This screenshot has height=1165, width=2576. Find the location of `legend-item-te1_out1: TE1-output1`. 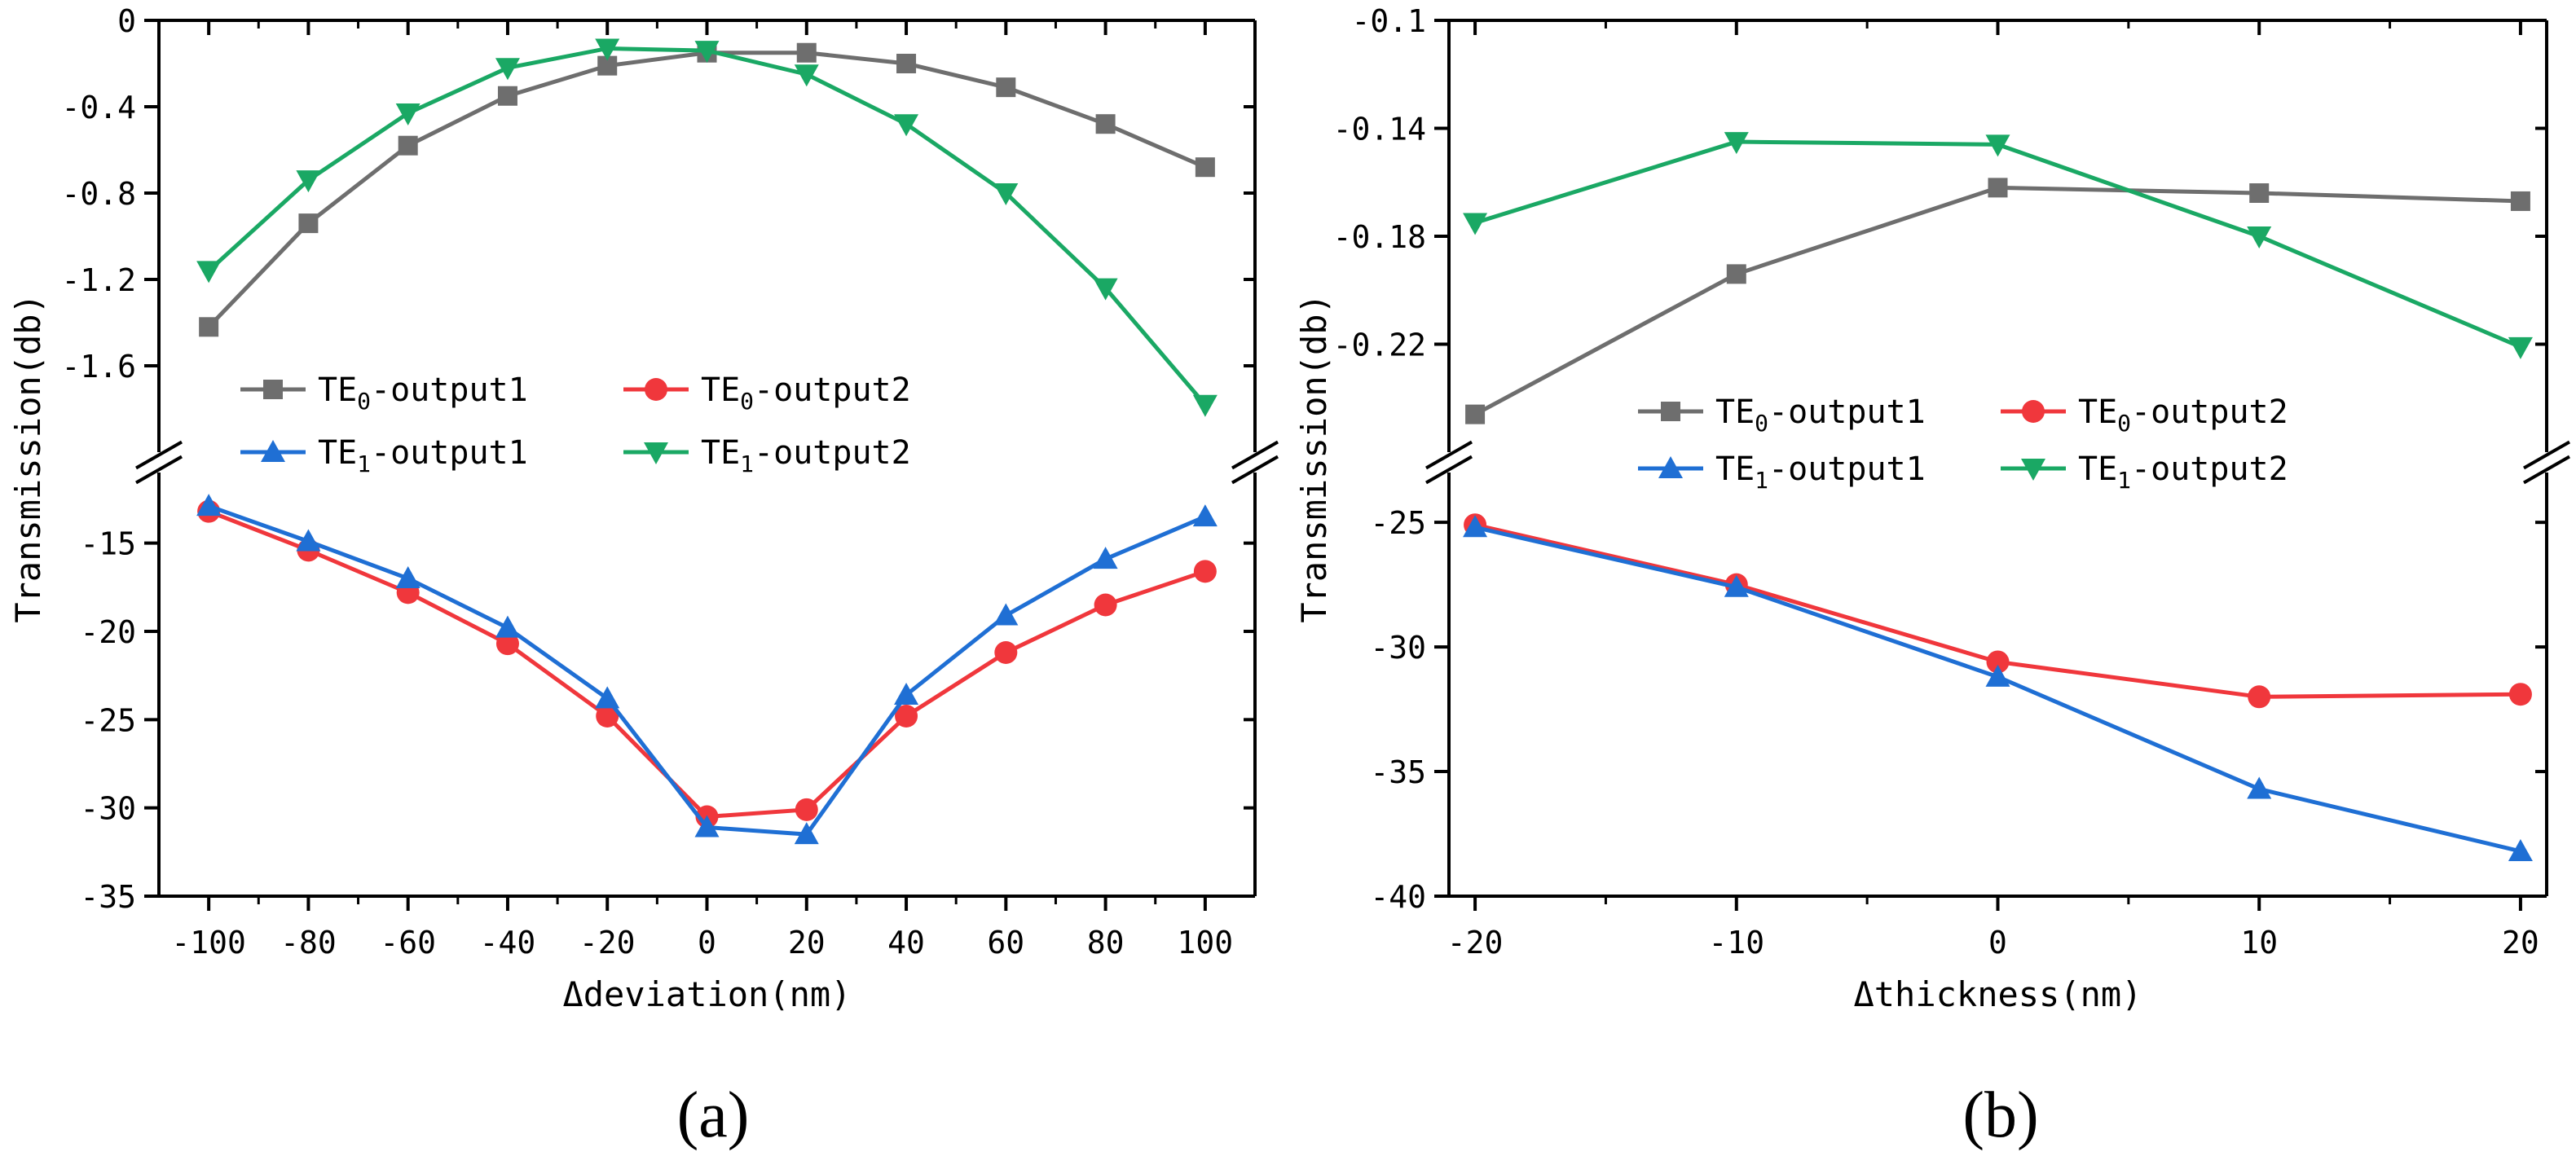

legend-item-te1_out1: TE1-output1 is located at coordinates (1782, 472).